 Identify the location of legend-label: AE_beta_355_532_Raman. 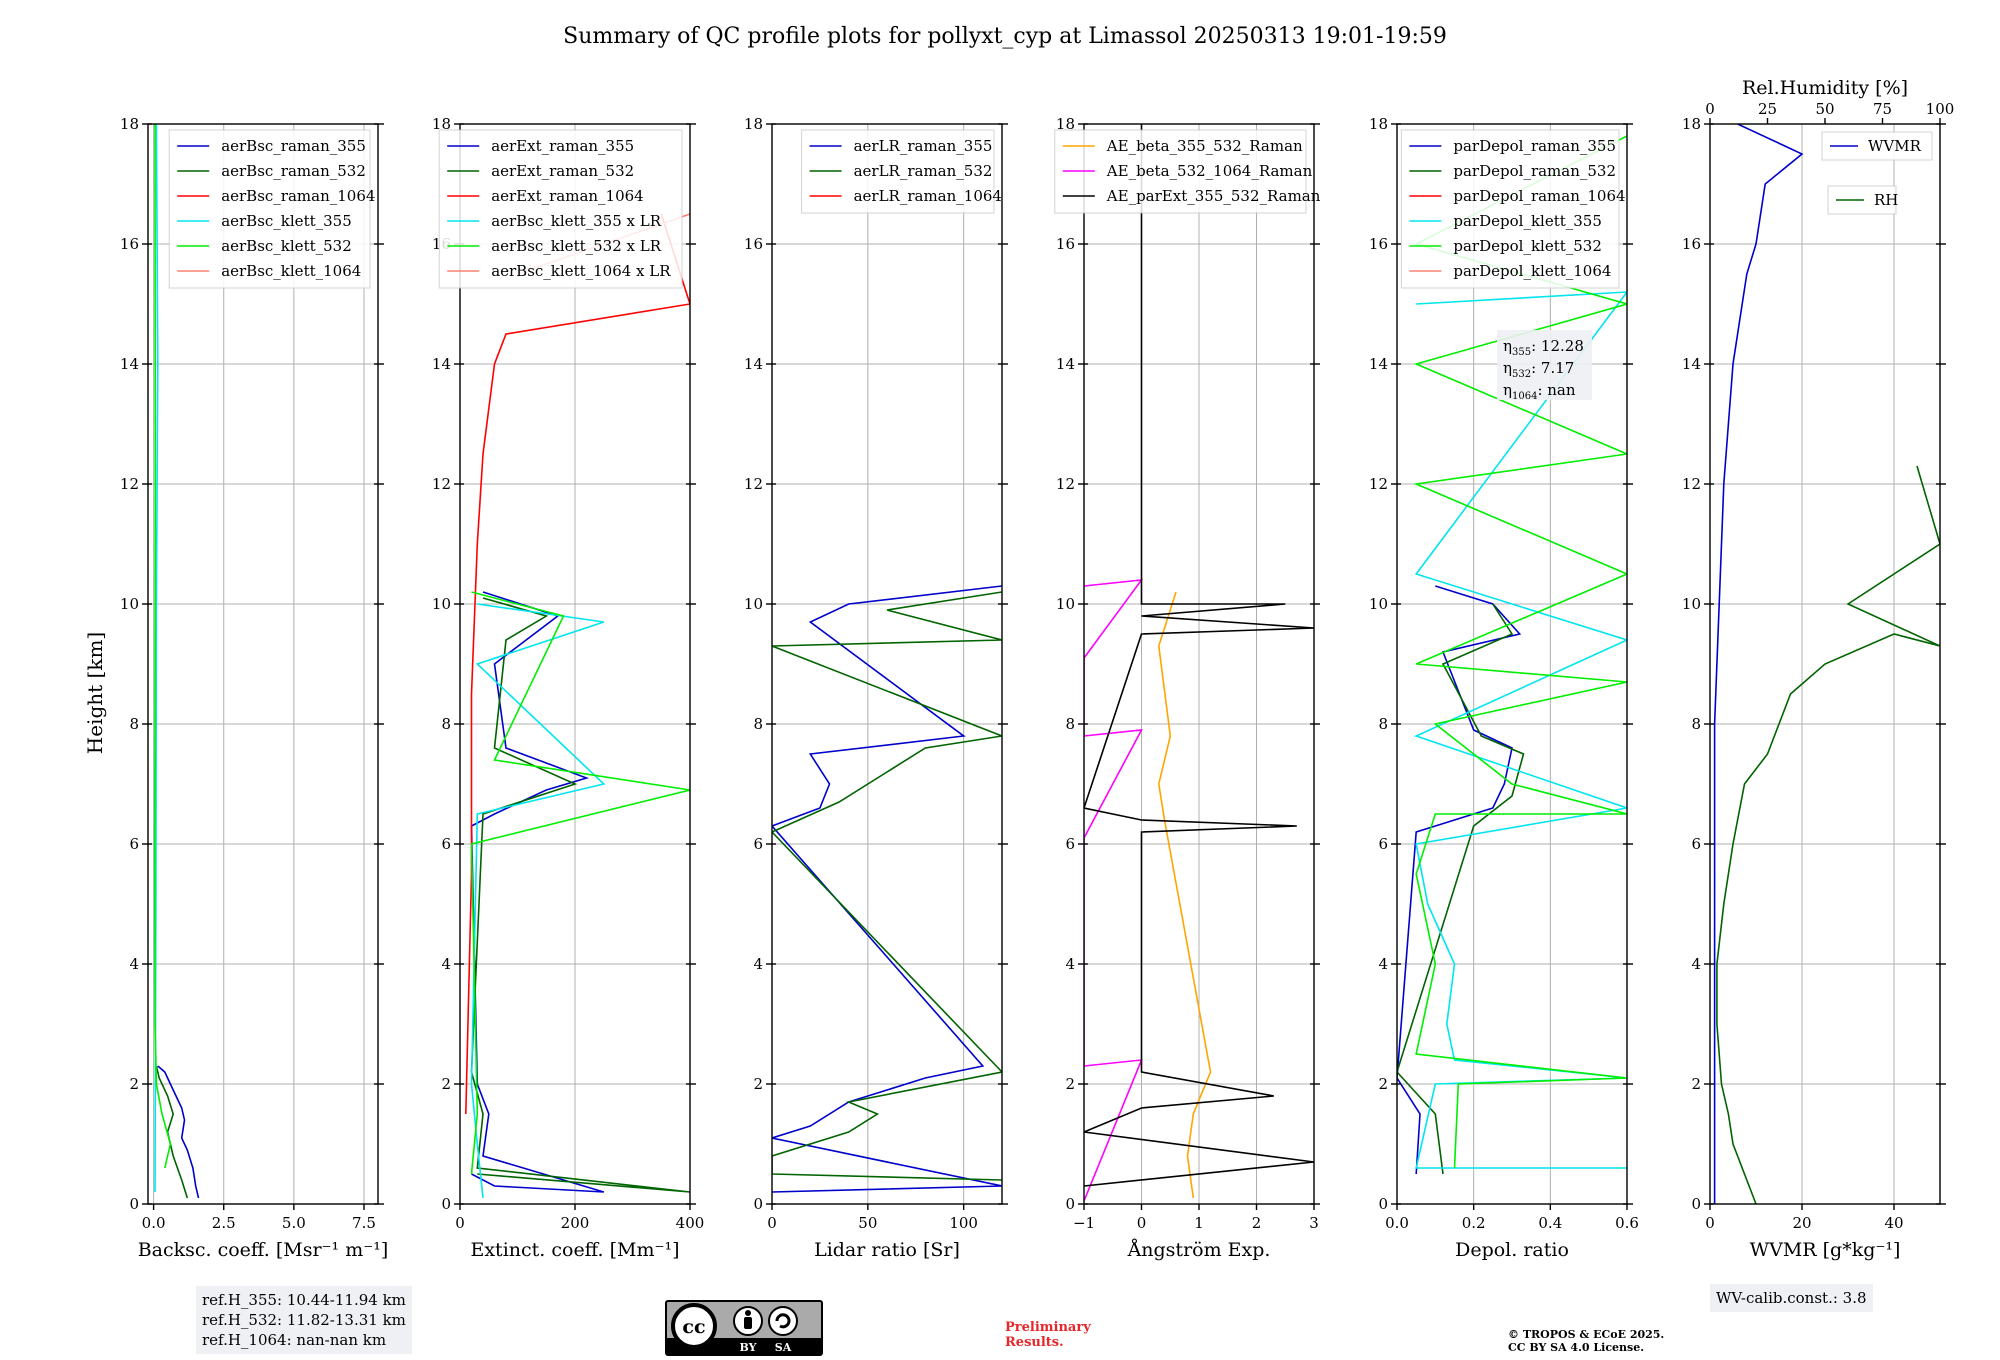
(1204, 146).